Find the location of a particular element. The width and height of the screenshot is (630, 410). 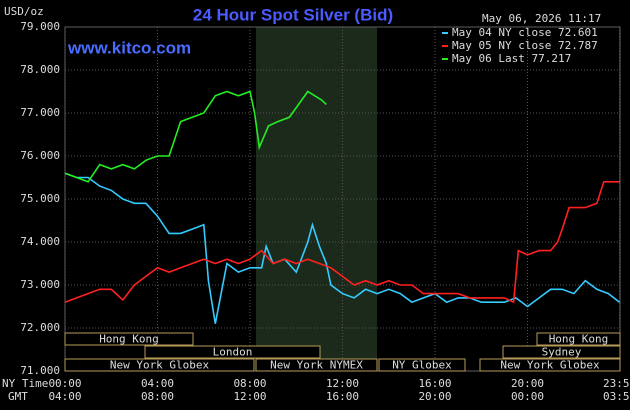

gmt-tick-label: 20:00 is located at coordinates (434, 396).